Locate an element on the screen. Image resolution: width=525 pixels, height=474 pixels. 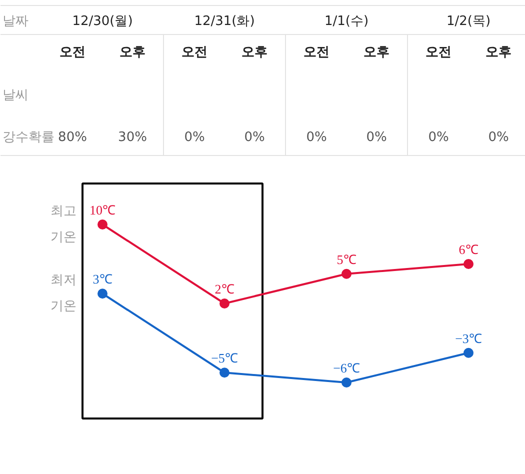
data-label: 6℃ is located at coordinates (468, 249).